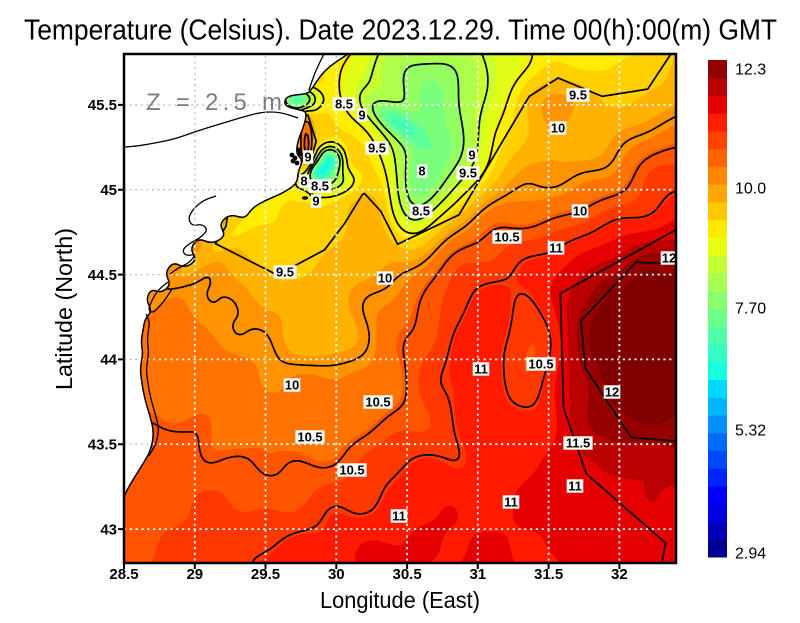 This screenshot has width=800, height=623. I want to click on svg-text: 2.94, so click(750, 554).